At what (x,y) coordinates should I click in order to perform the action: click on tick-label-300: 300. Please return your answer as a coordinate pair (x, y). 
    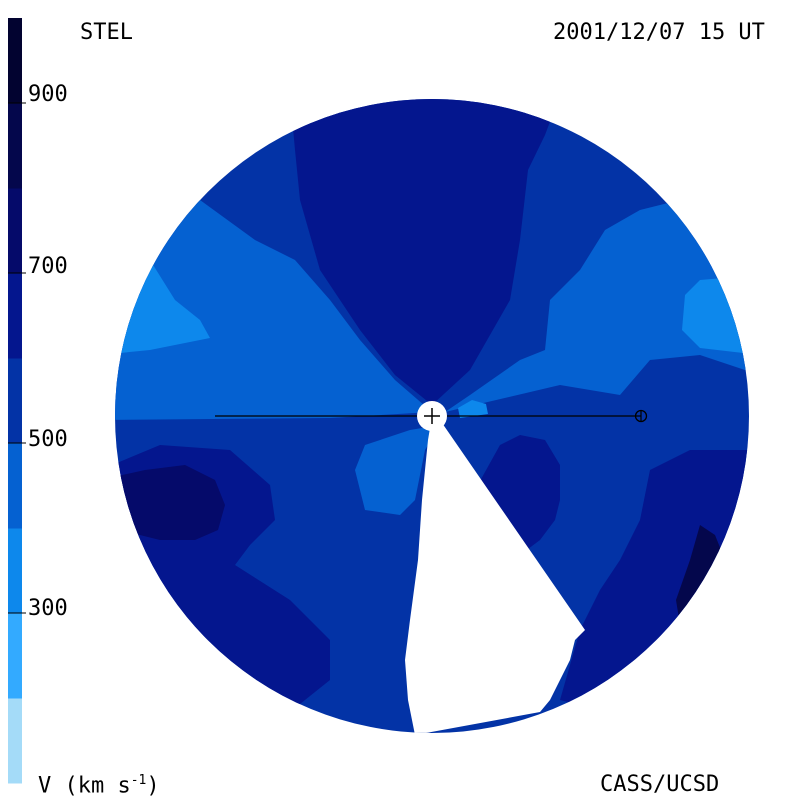
    Looking at the image, I should click on (48, 608).